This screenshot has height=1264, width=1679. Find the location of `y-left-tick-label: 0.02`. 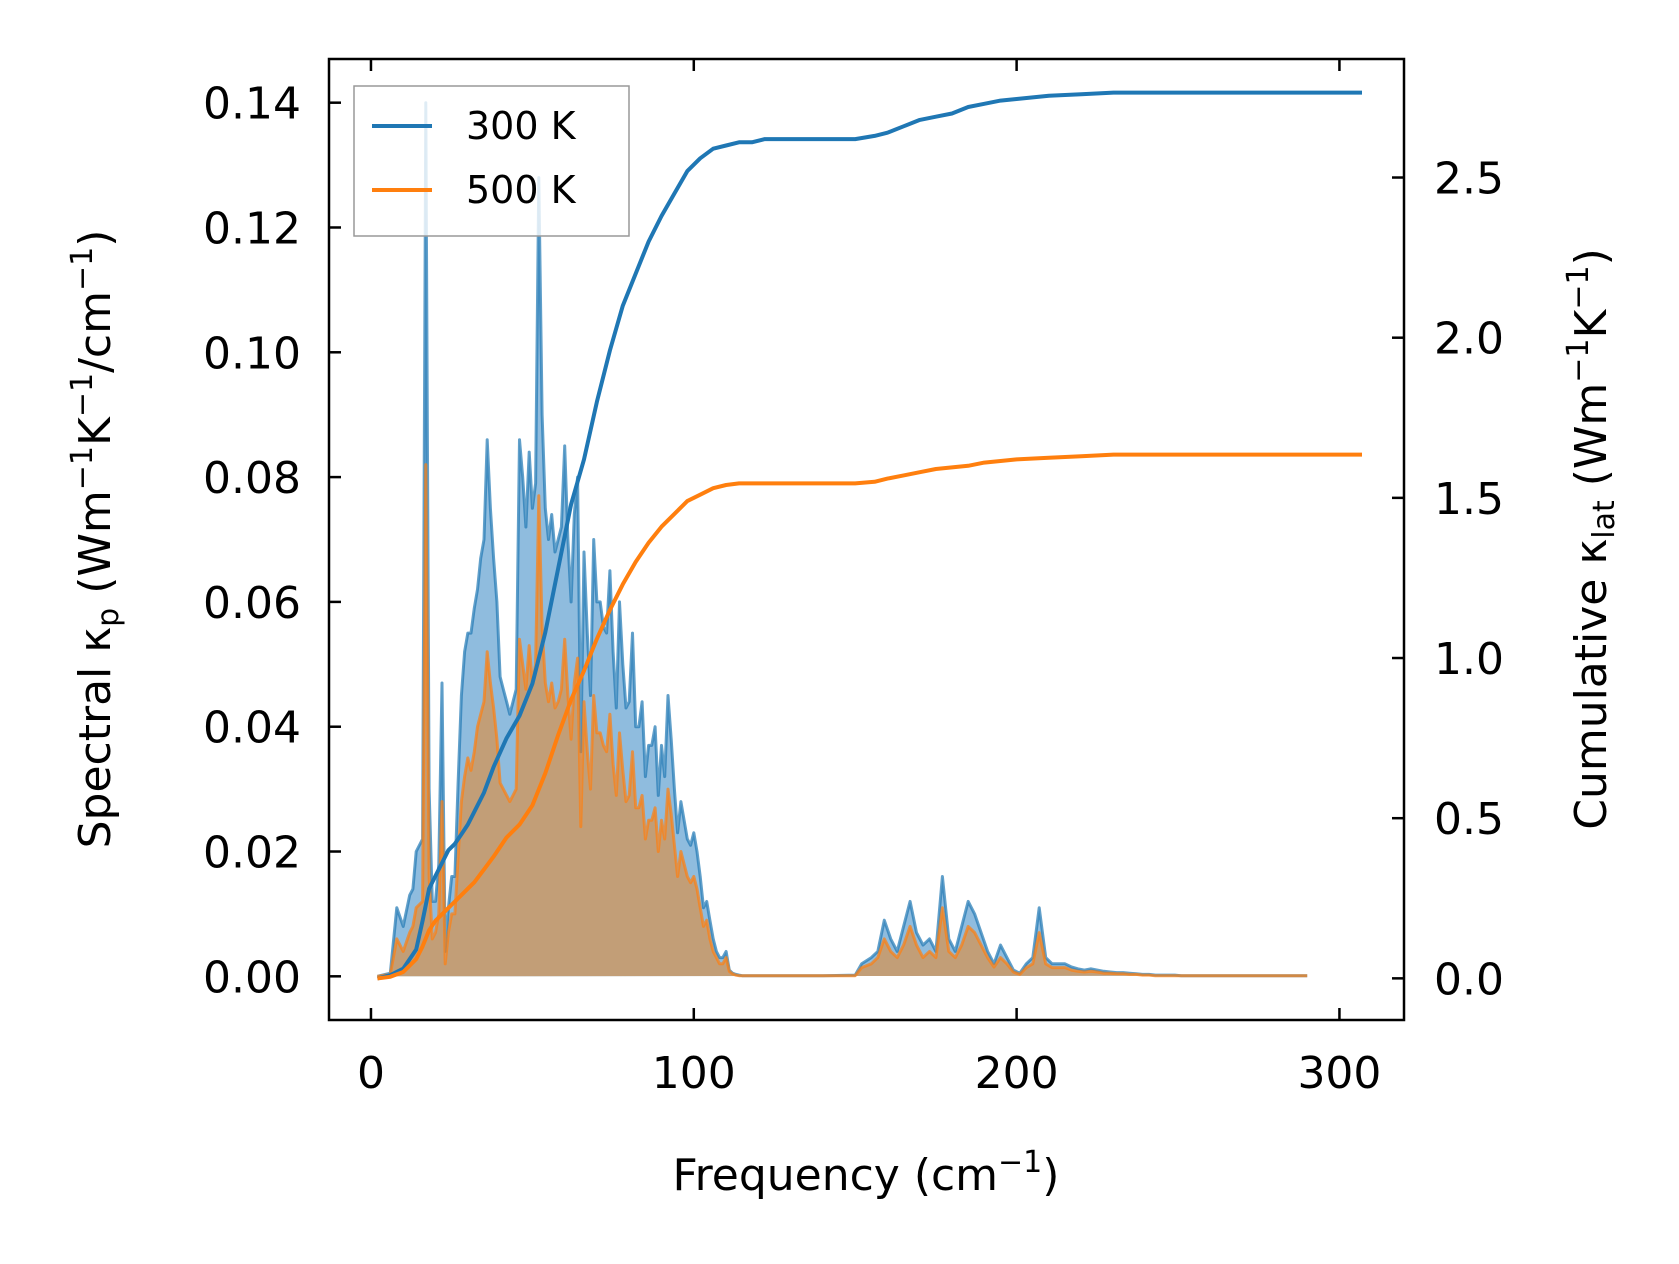

y-left-tick-label: 0.02 is located at coordinates (252, 853).